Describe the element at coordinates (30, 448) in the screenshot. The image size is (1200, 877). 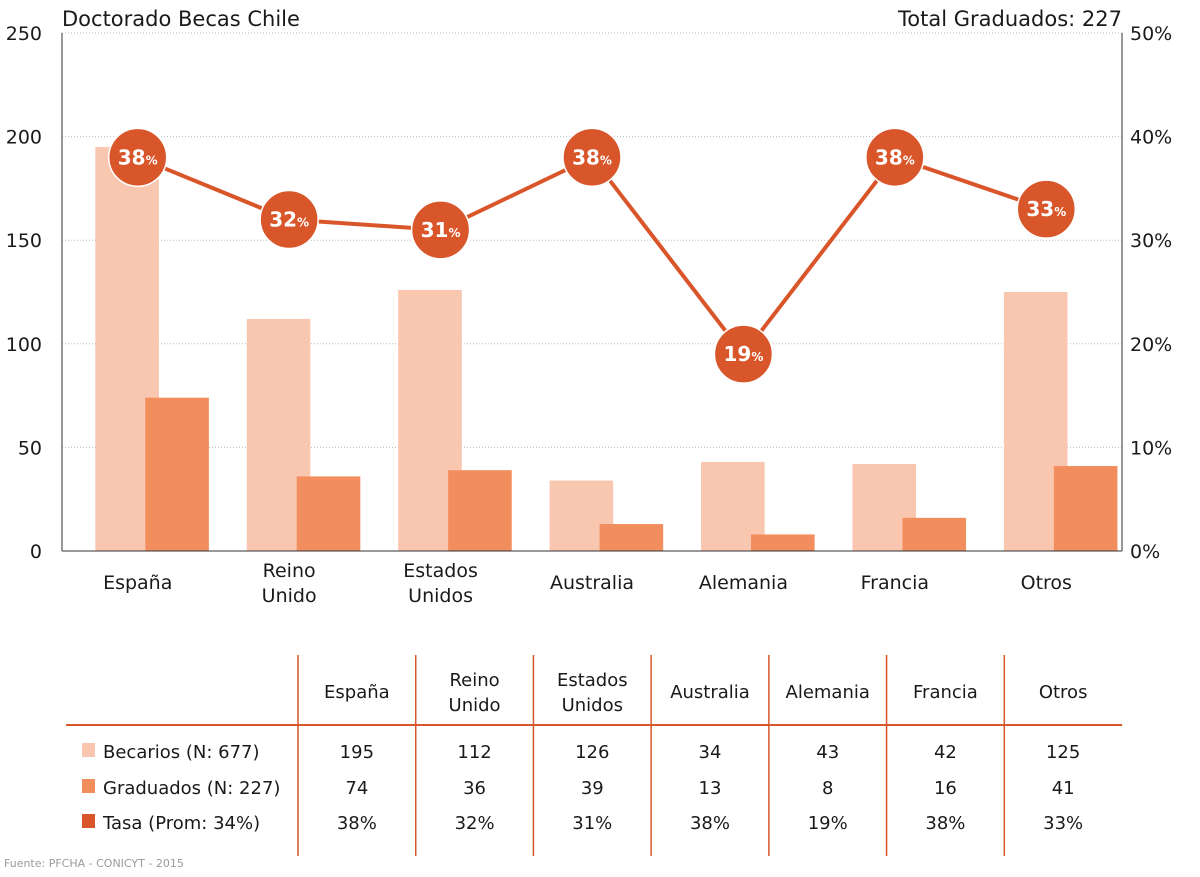
I see `y-tick-label: 50` at that location.